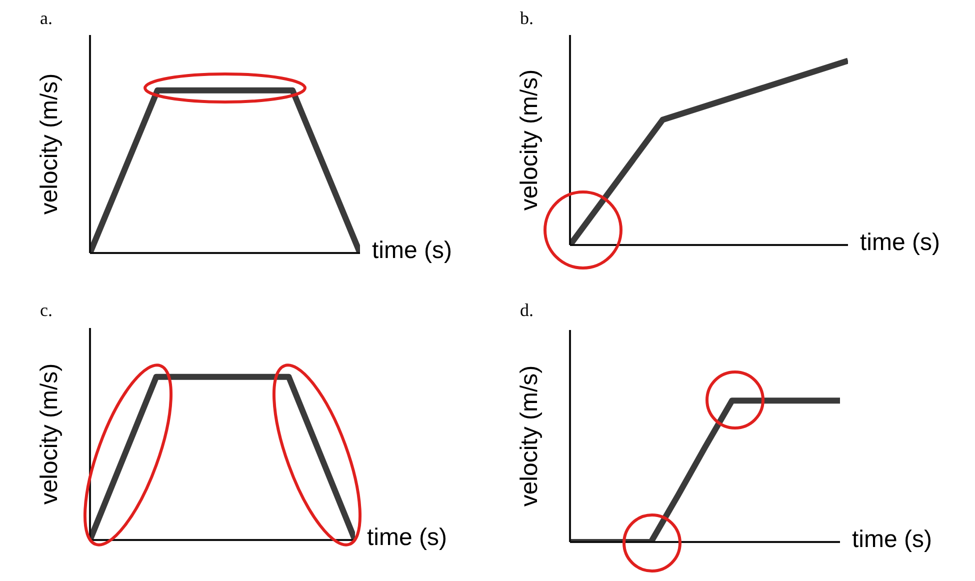  What do you see at coordinates (527, 18) in the screenshot?
I see `chart-title: b.` at bounding box center [527, 18].